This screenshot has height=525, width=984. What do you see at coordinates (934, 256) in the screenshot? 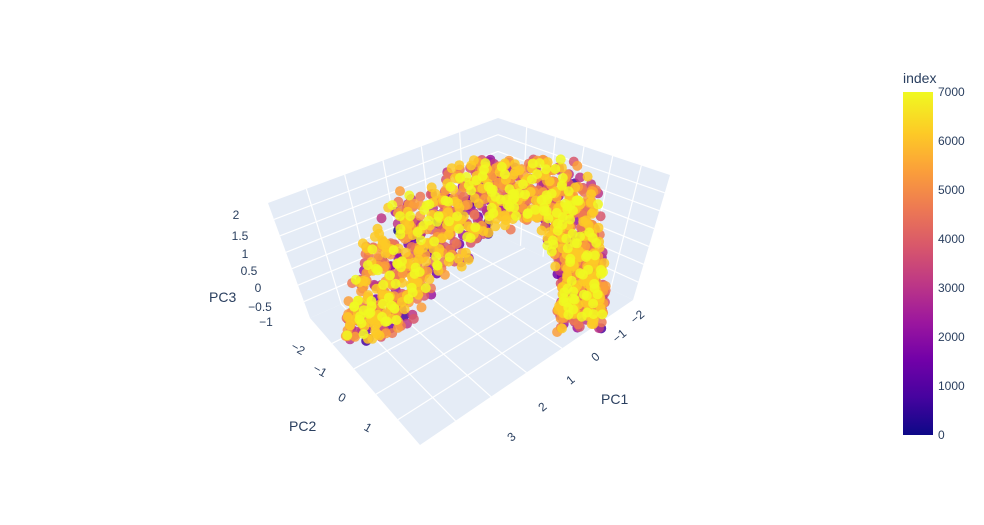
I see `colorbar: index 7000 6000 5000 4000 3000 2000 1000 0` at bounding box center [934, 256].